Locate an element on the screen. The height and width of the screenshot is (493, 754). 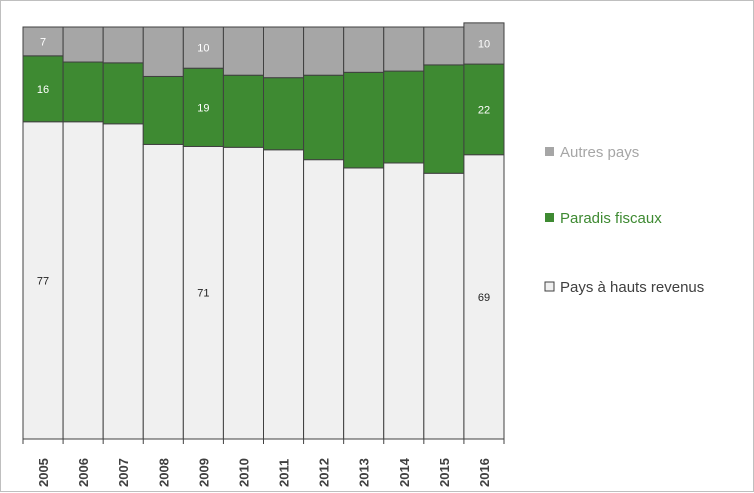
x-tick-label-2007: 2007 is located at coordinates (123, 472).